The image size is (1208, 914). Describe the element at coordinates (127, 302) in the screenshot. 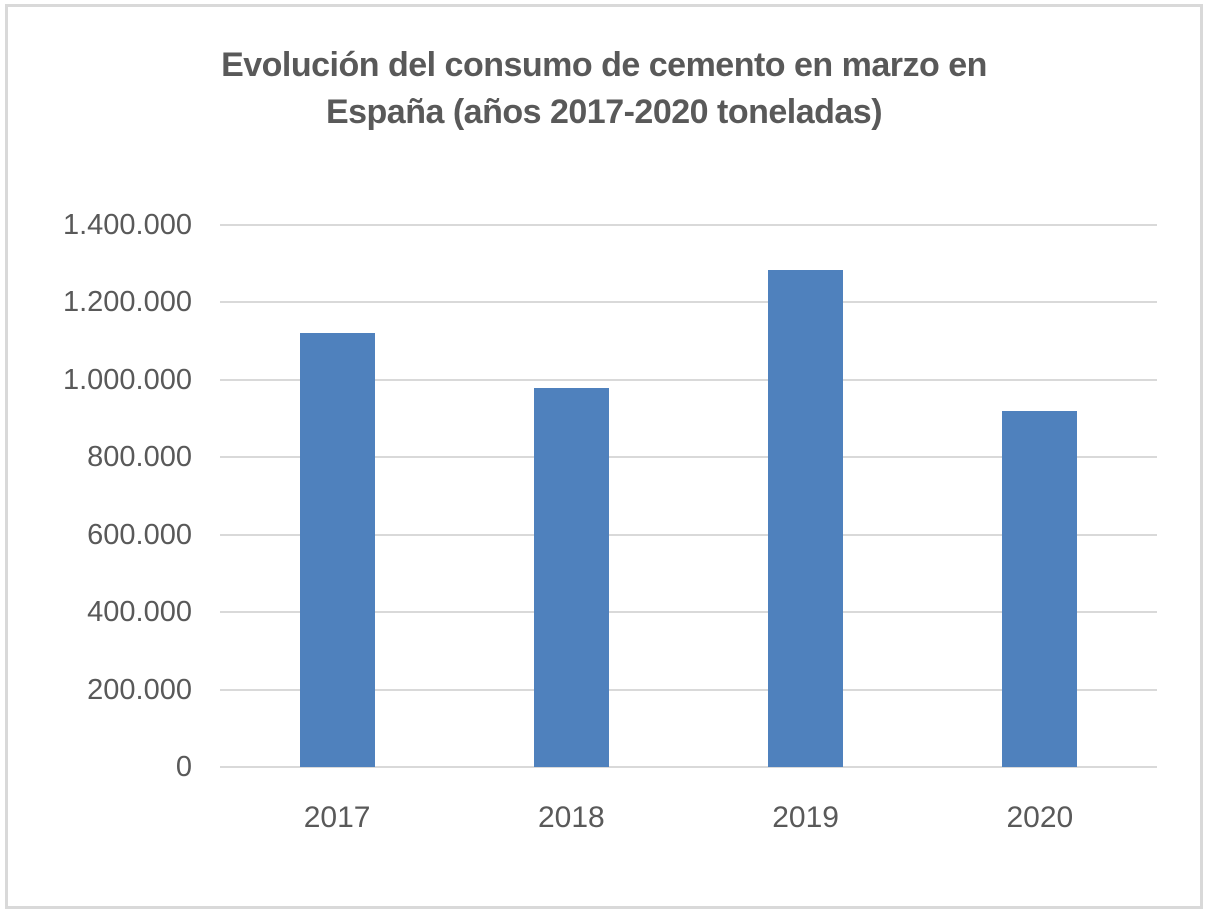

I see `y-axis-tick-label-1: 1.200.000` at that location.